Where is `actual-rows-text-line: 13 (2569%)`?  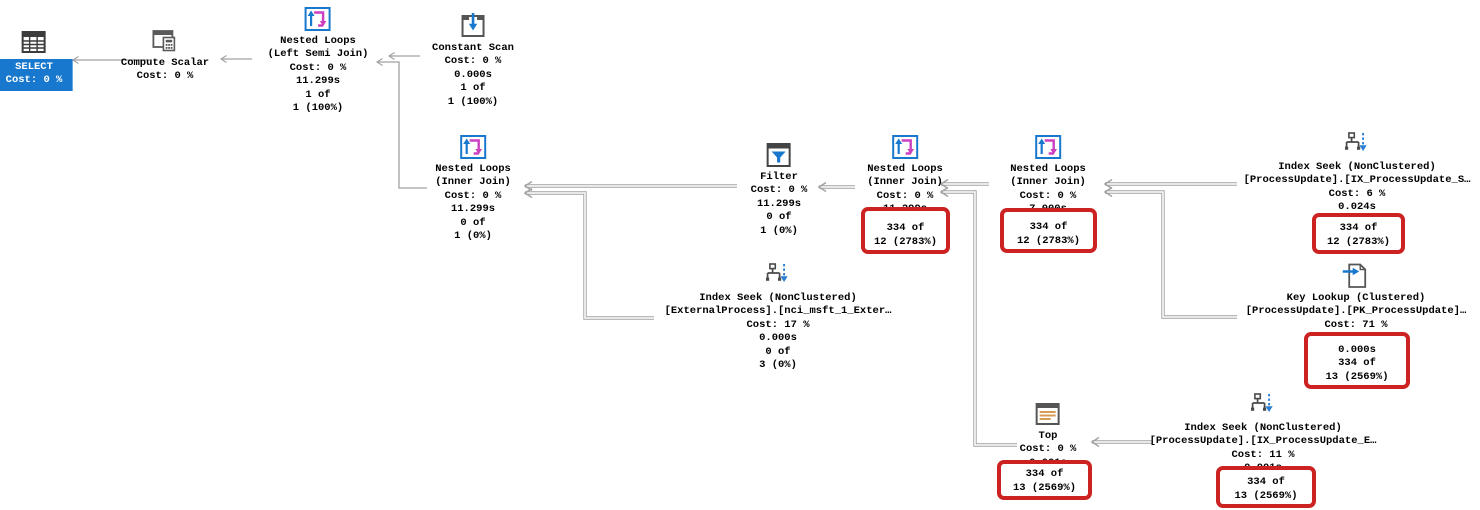
actual-rows-text-line: 13 (2569%) is located at coordinates (1044, 487).